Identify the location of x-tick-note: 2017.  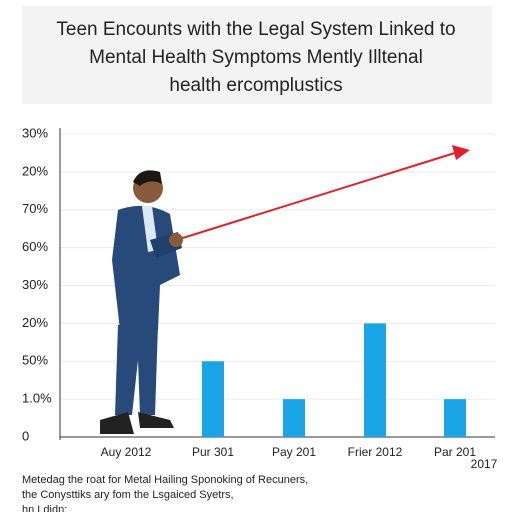
(484, 464).